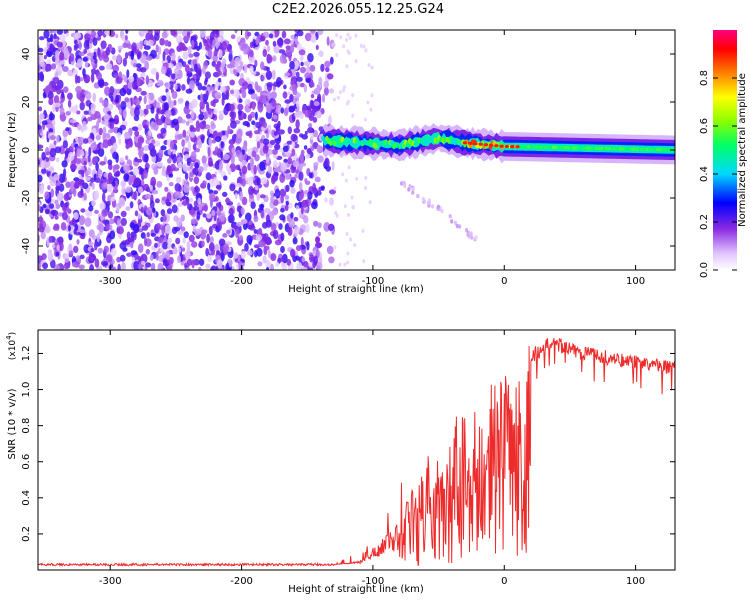 This screenshot has height=600, width=750. Describe the element at coordinates (358, 9) in the screenshot. I see `chart-title: C2E2.2026.055.12.25.G24` at that location.